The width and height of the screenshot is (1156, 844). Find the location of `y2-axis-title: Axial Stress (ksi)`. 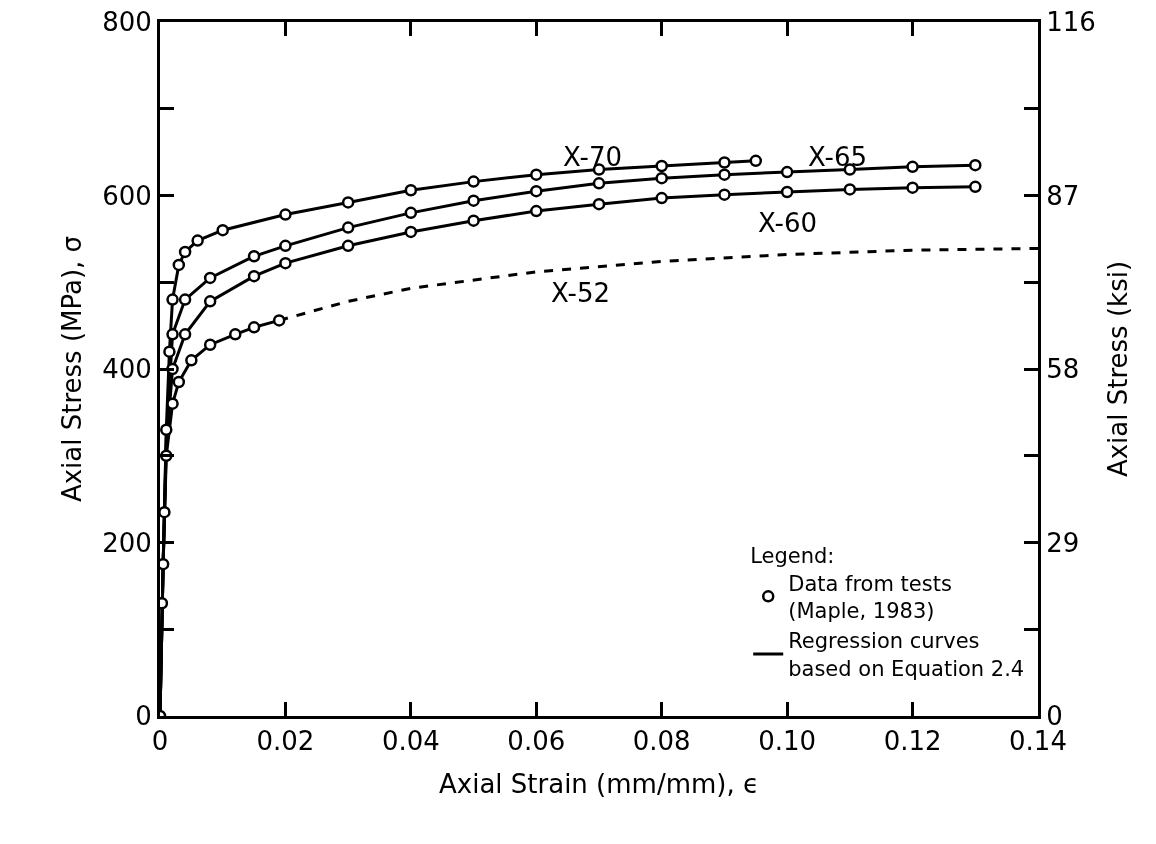

y2-axis-title: Axial Stress (ksi) is located at coordinates (1117, 369).